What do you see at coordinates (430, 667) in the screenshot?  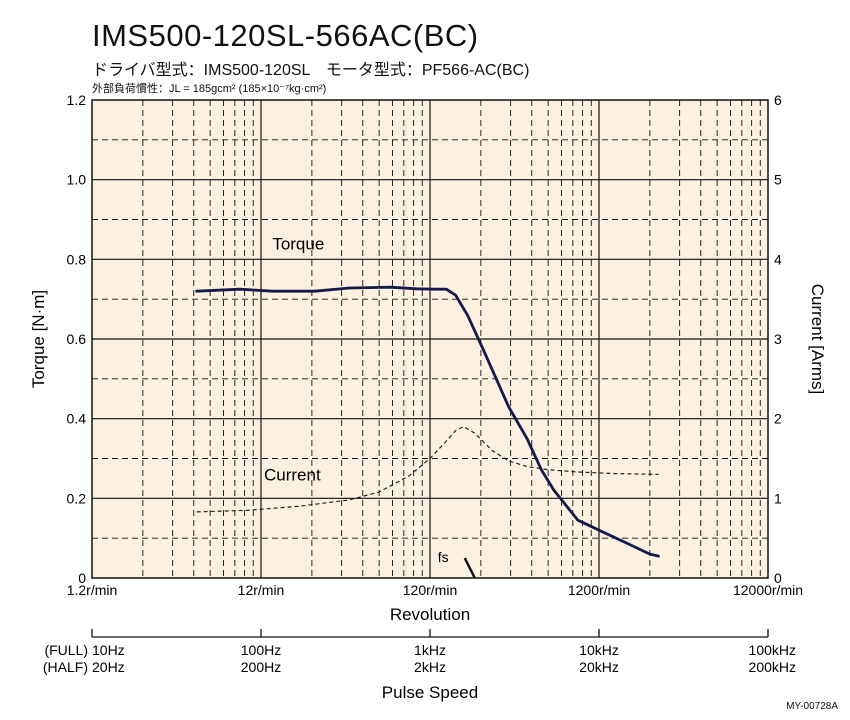 I see `pulse-half-tick-label: 2kHz` at bounding box center [430, 667].